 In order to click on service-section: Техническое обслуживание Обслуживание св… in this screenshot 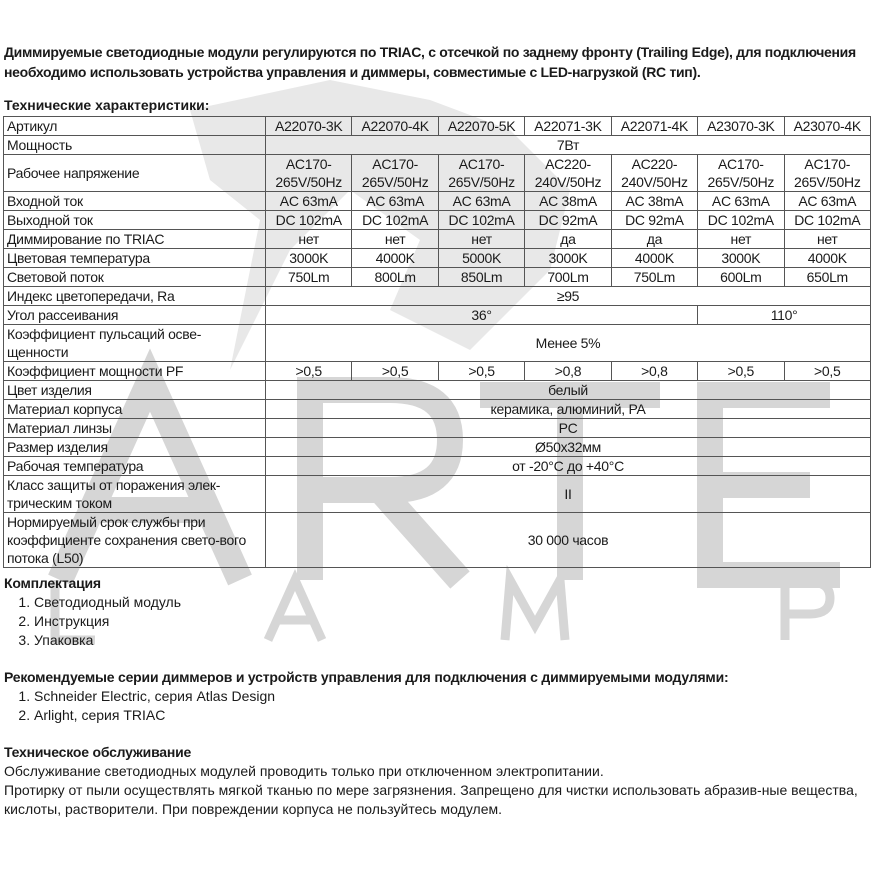, I will do `click(437, 781)`.